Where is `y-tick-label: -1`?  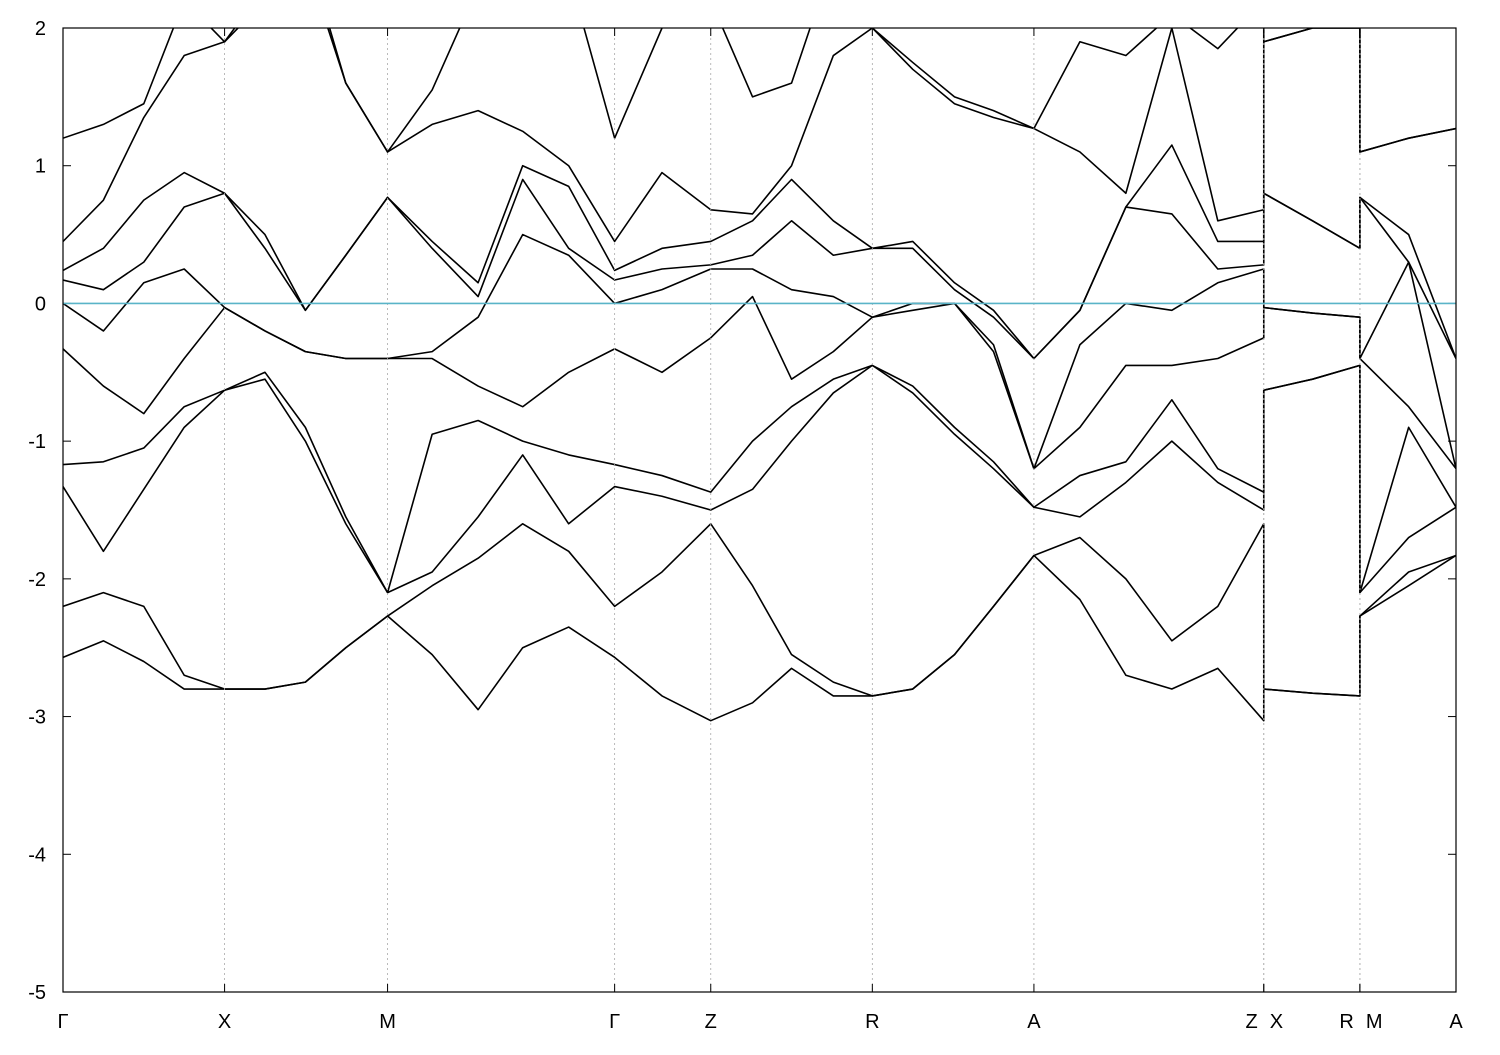 y-tick-label: -1 is located at coordinates (37, 442).